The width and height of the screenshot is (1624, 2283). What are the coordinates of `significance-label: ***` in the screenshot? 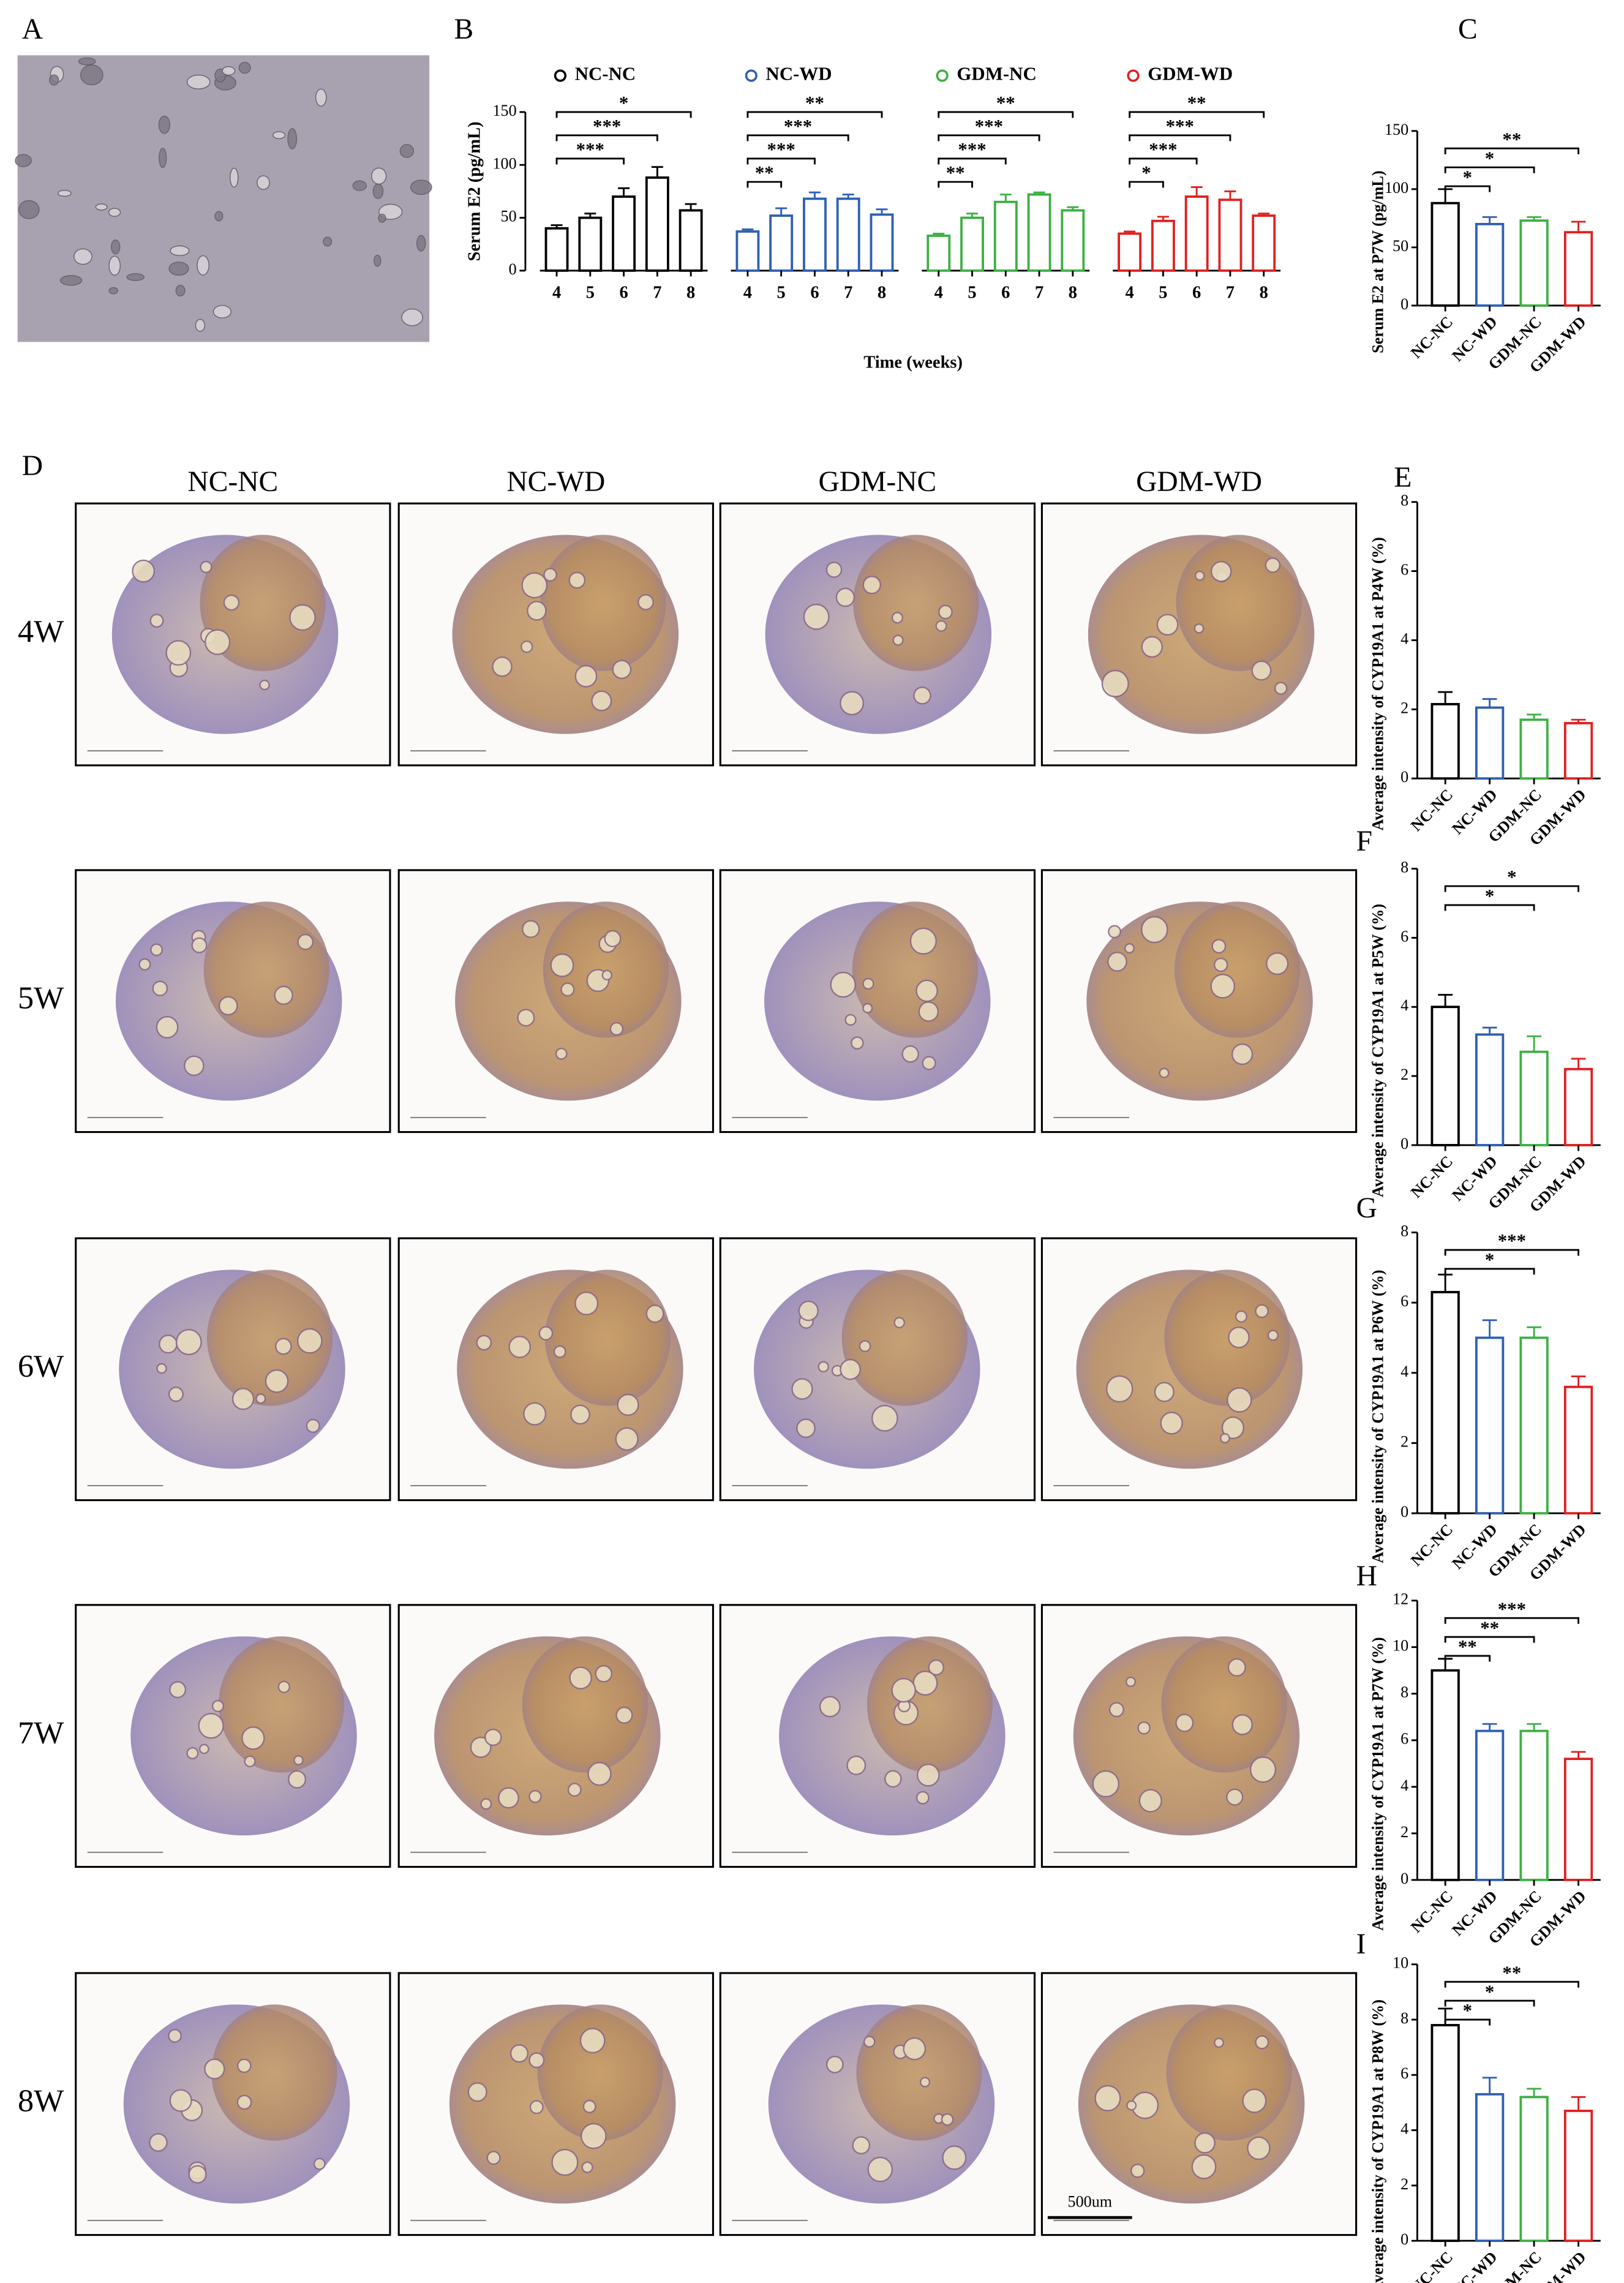 It's located at (607, 126).